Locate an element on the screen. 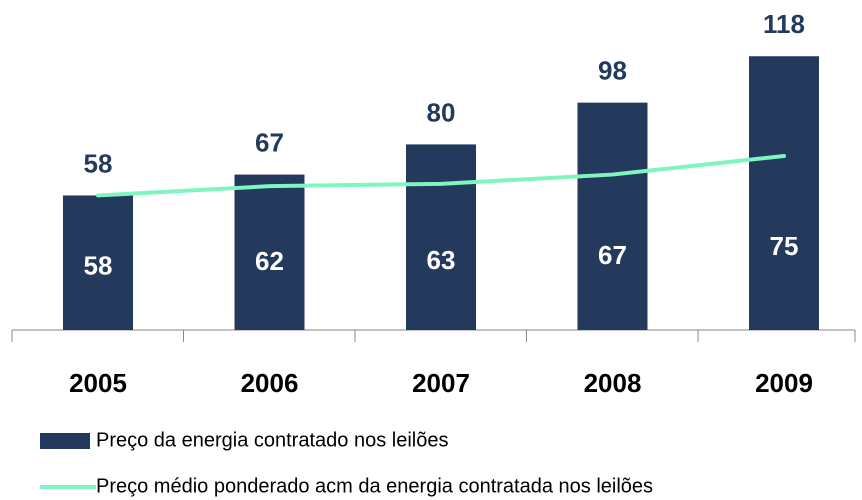 The height and width of the screenshot is (500, 862). x-tick-label: 2009 is located at coordinates (784, 383).